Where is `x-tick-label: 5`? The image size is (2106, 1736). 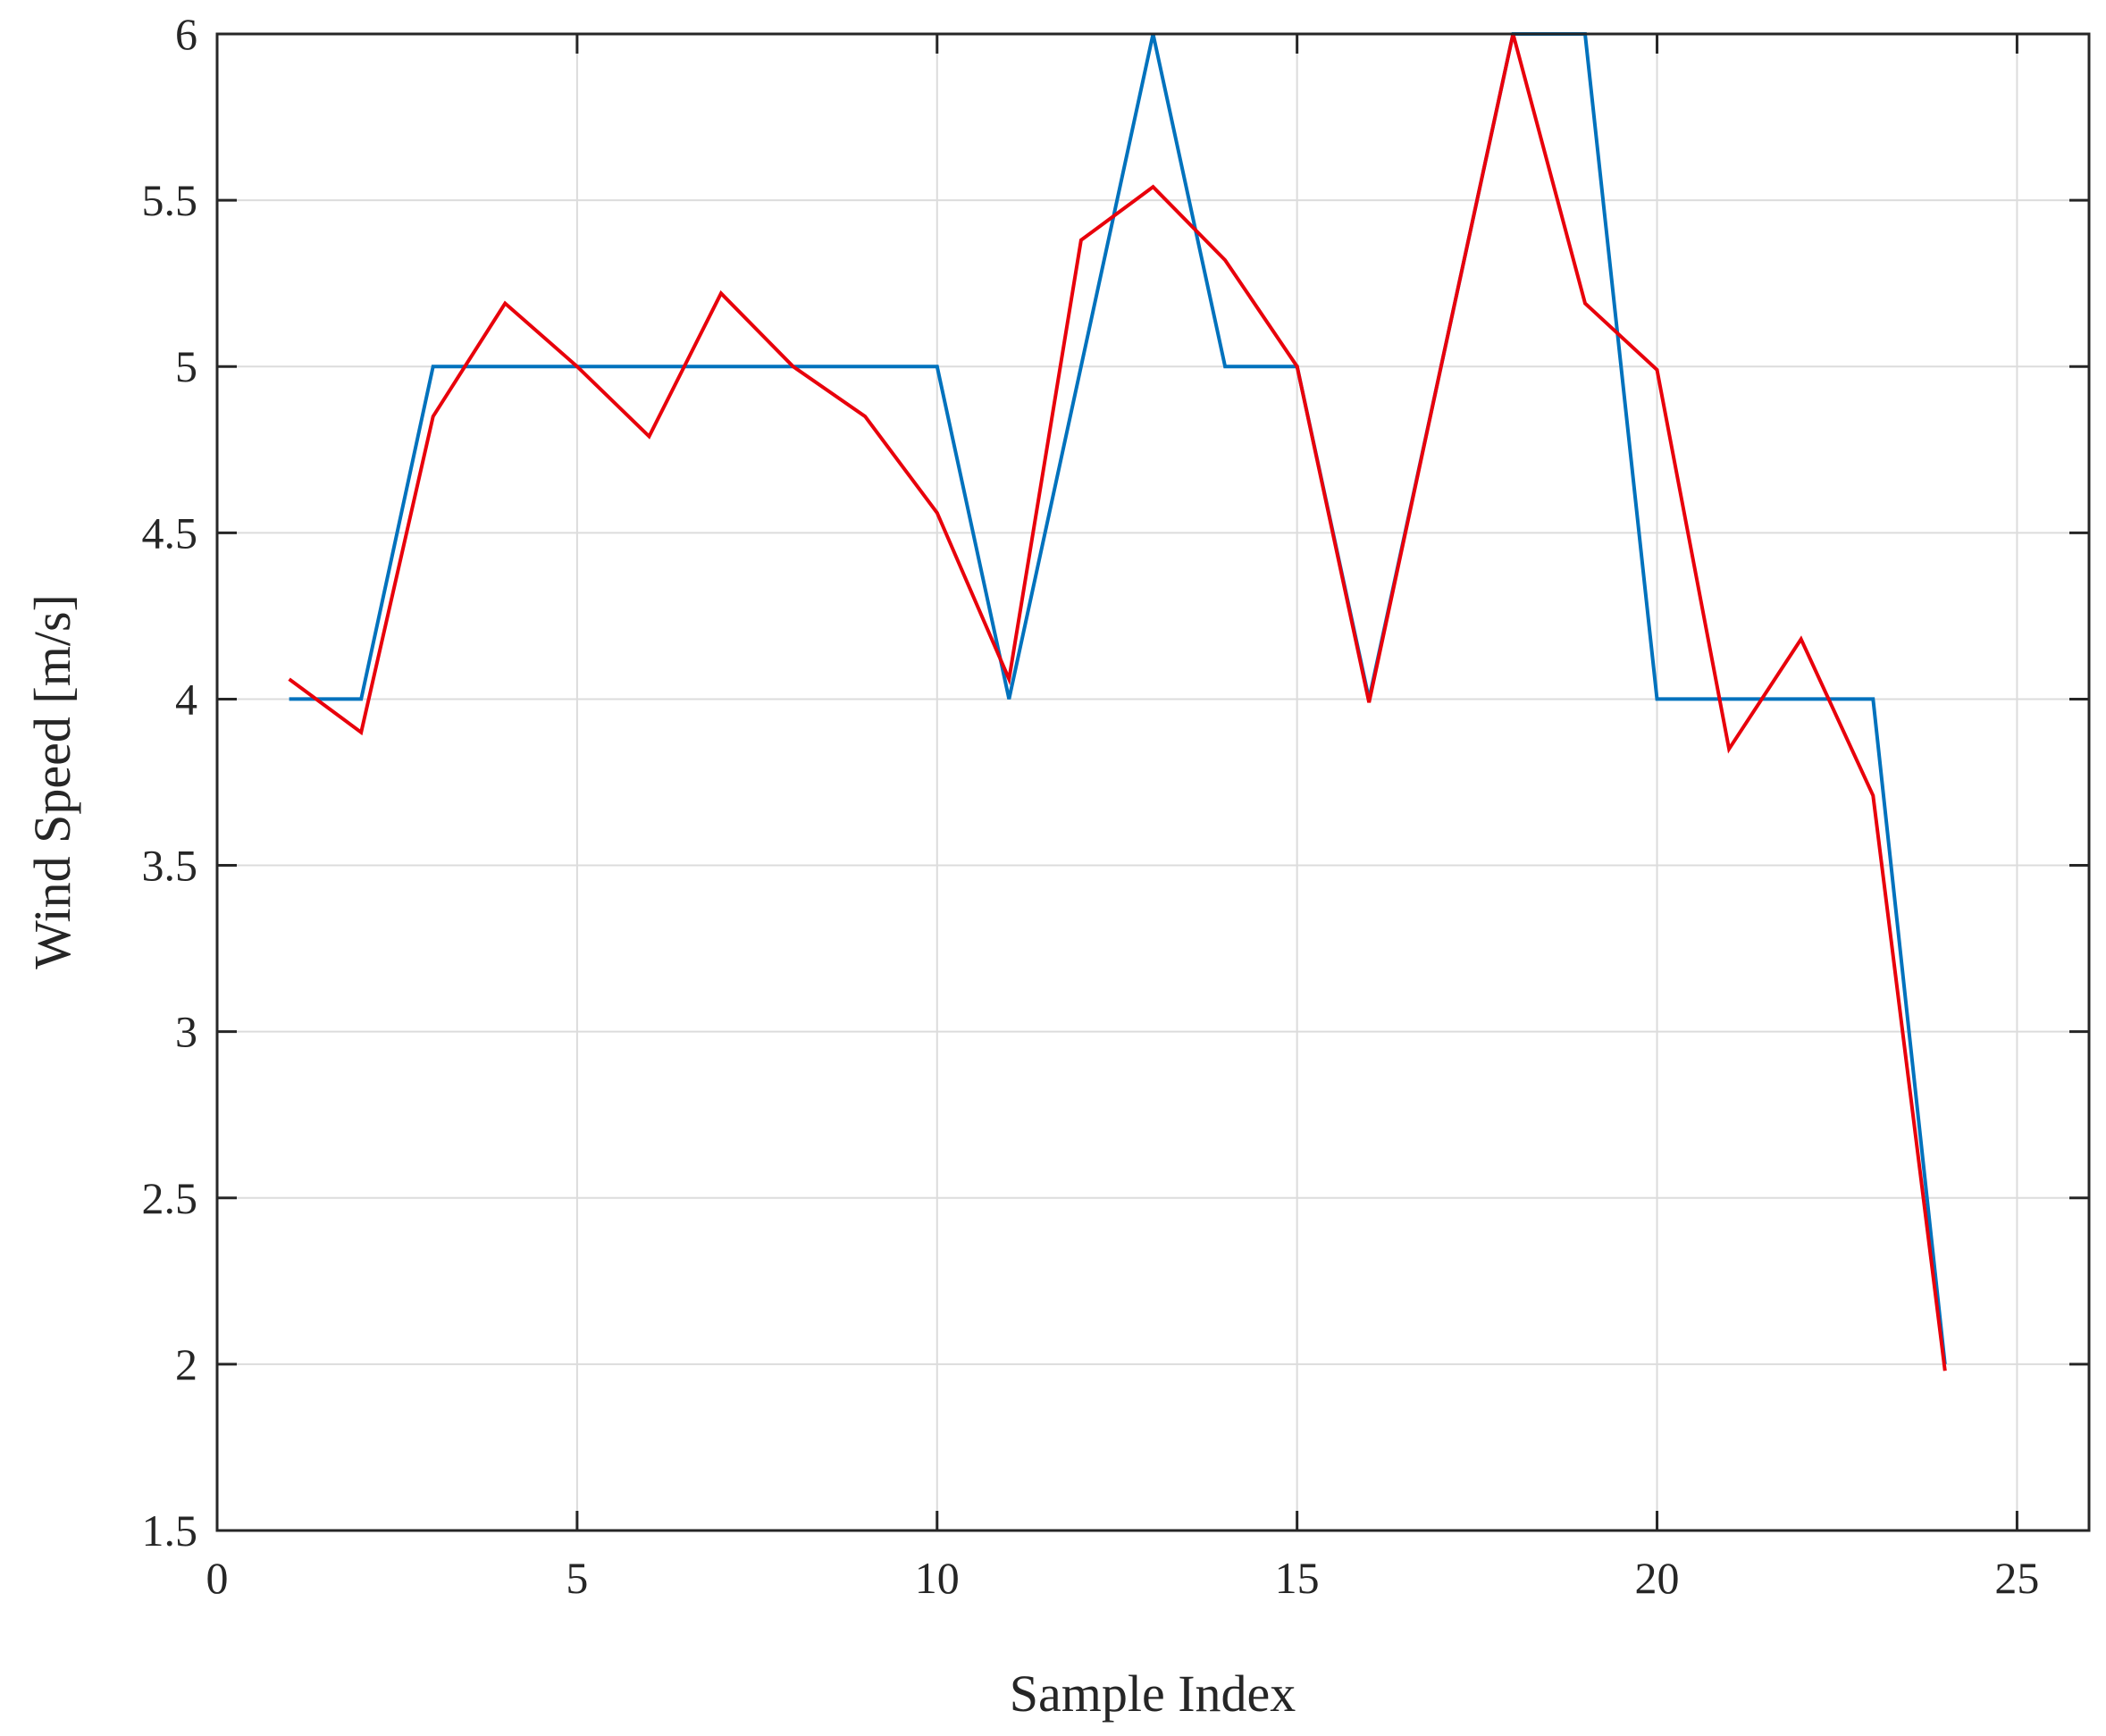
x-tick-label: 5 is located at coordinates (577, 1578).